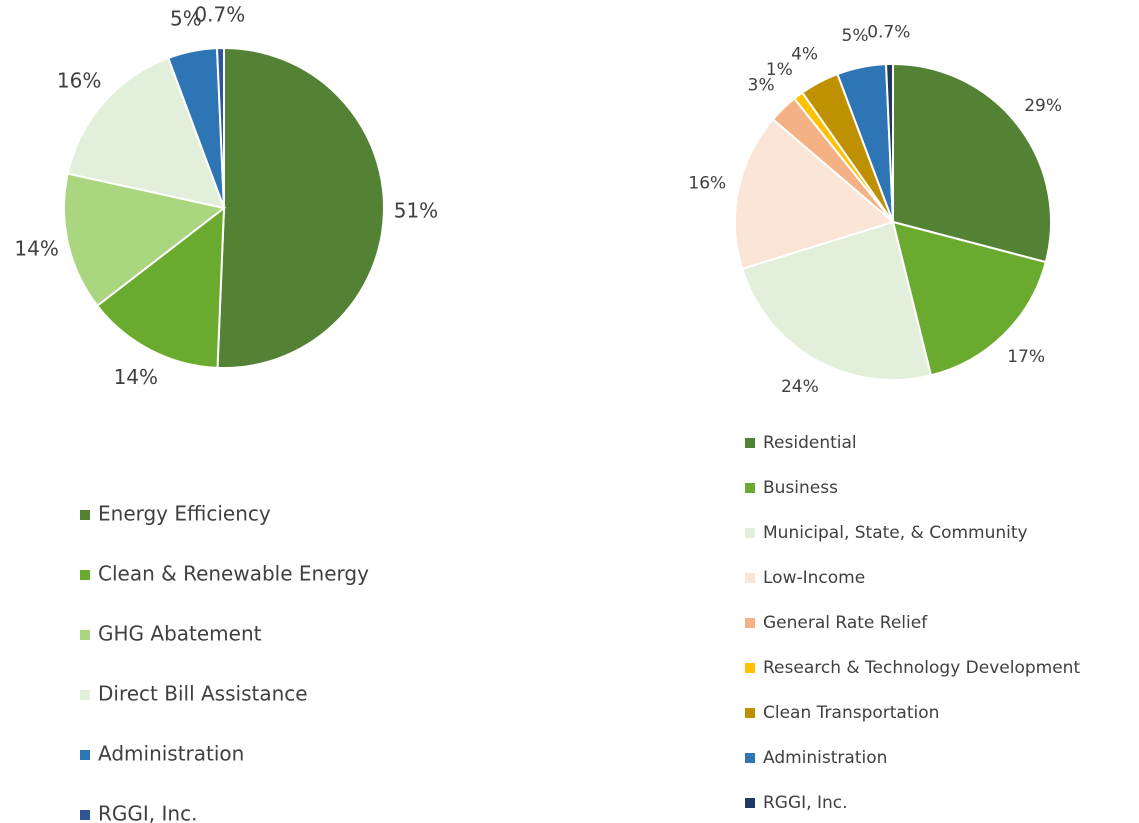  I want to click on legend-label: GHG Abatement, so click(180, 634).